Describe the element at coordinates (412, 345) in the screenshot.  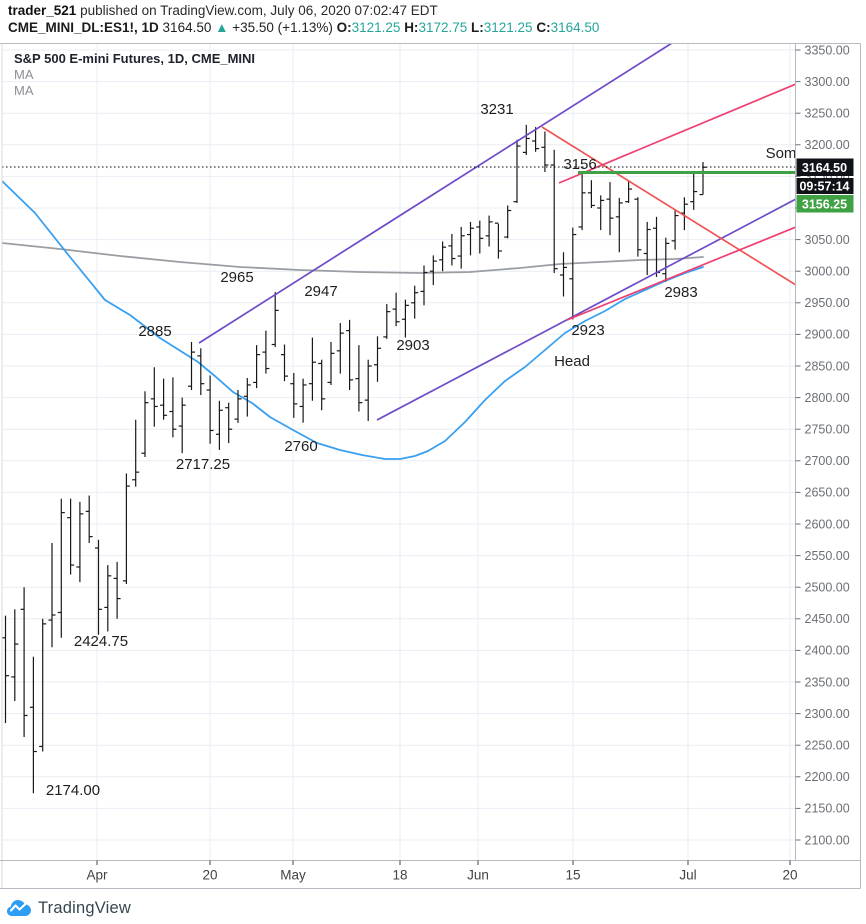
I see `annotation-label: 2903` at that location.